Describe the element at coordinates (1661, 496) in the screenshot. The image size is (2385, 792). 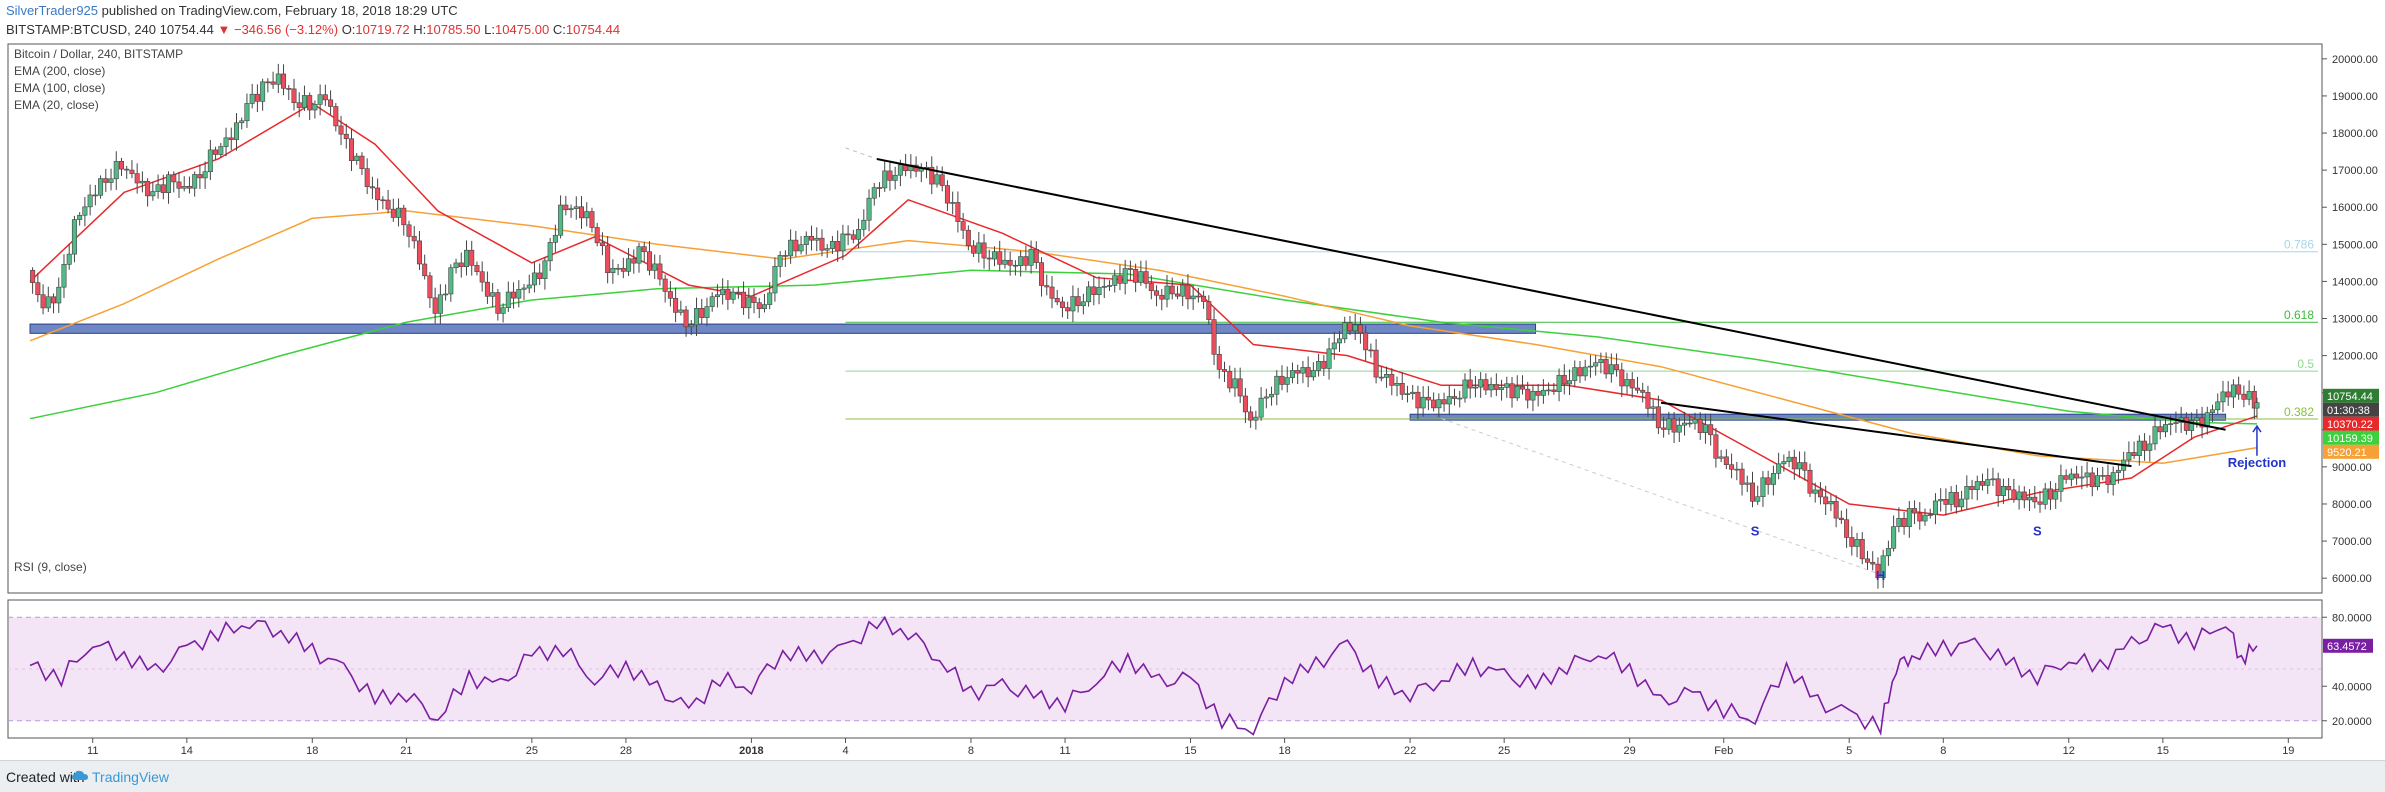
I see `fib-dashed-line` at that location.